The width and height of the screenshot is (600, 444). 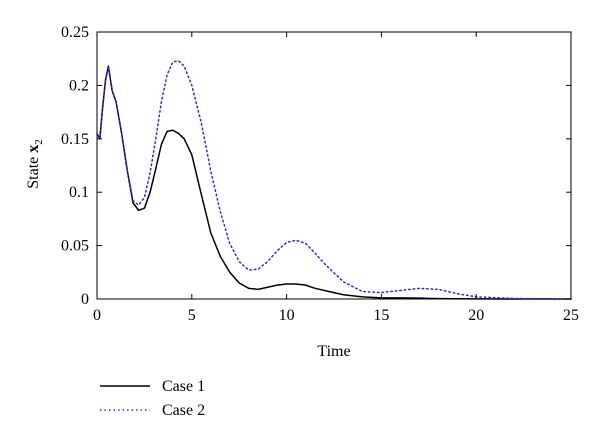 What do you see at coordinates (381, 315) in the screenshot?
I see `x-tick-label: 15` at bounding box center [381, 315].